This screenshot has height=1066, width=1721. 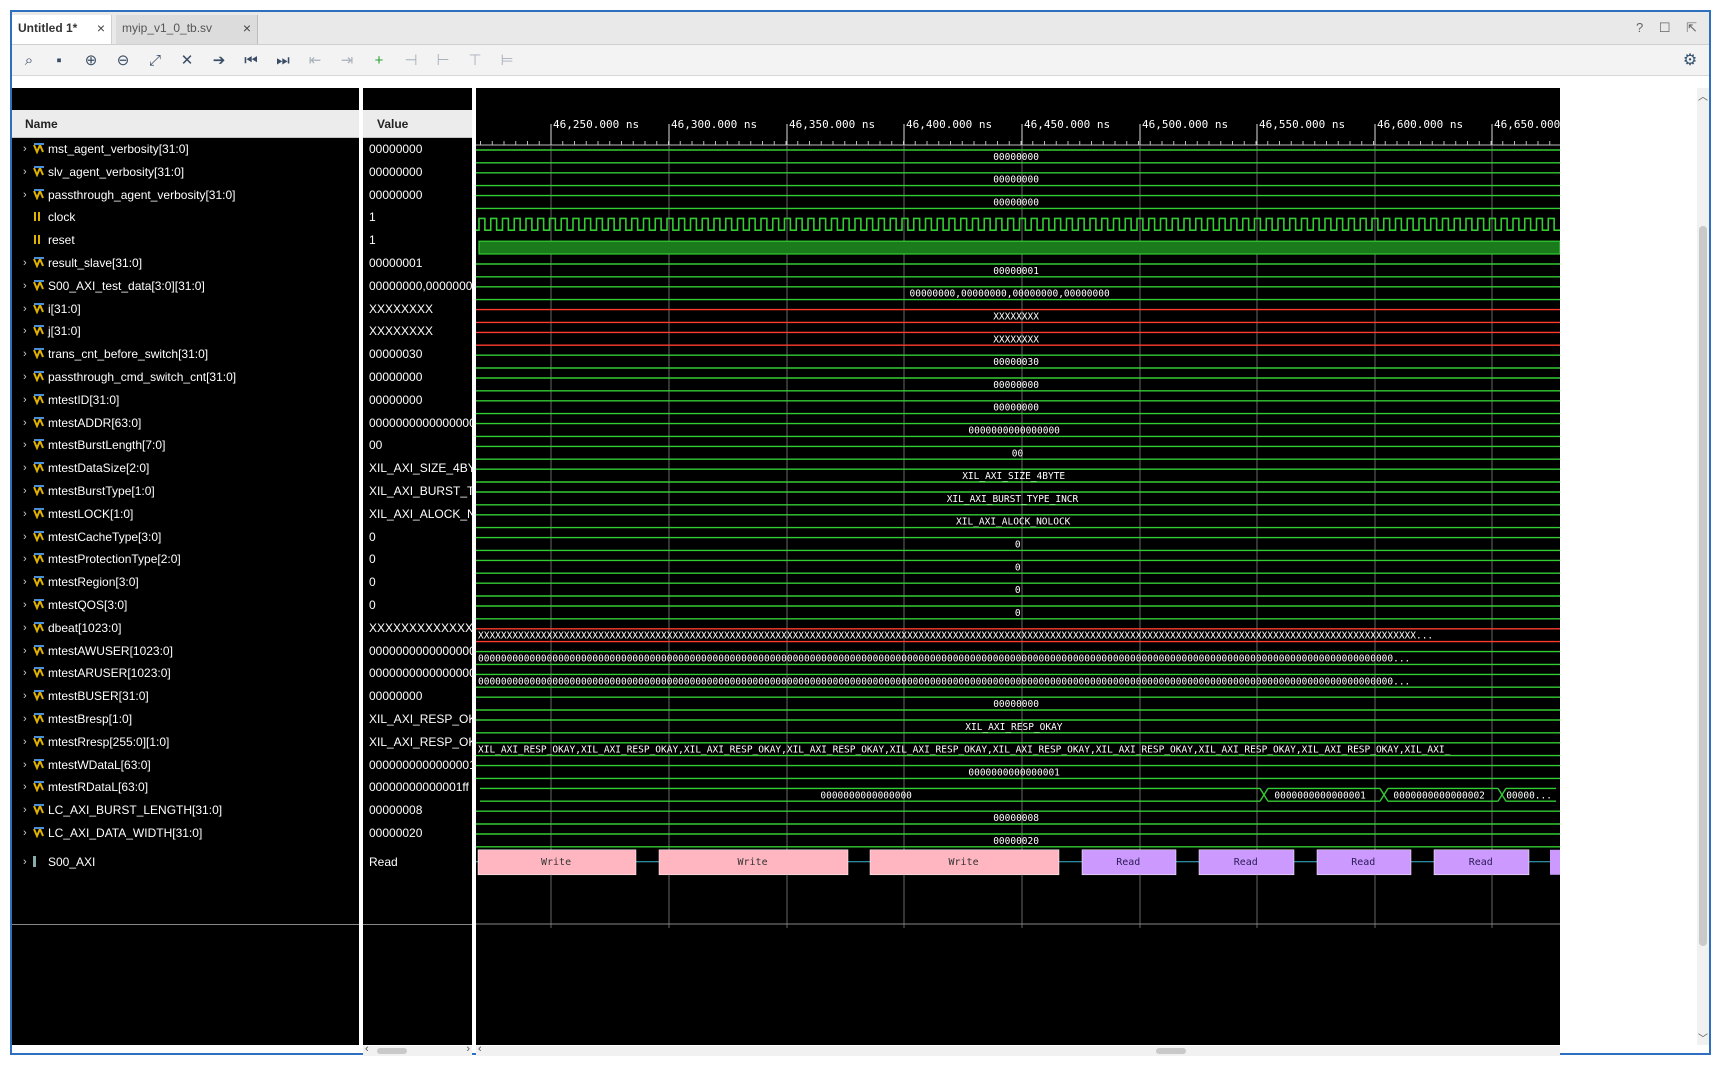 I want to click on signal-row: › mtestADDR[63:0], so click(x=185, y=423).